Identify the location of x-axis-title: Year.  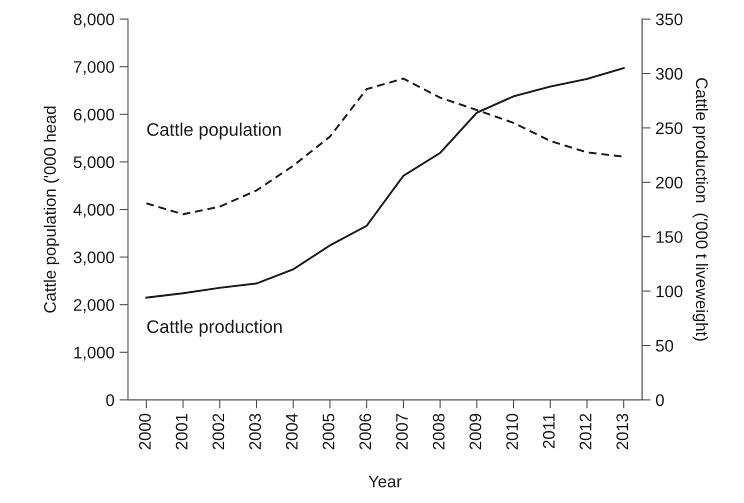
(385, 482).